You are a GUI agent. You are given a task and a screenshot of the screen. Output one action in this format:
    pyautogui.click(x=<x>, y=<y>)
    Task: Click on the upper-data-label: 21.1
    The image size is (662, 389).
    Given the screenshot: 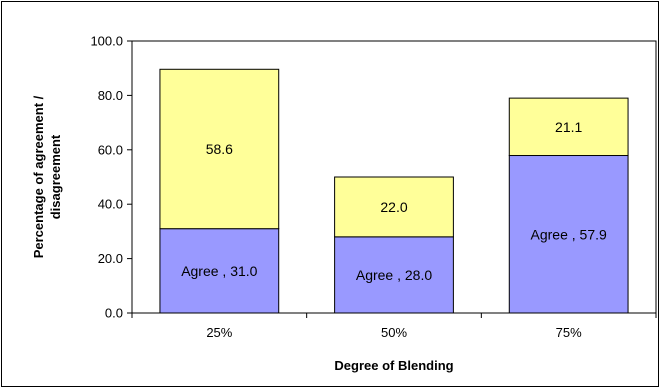 What is the action you would take?
    pyautogui.click(x=568, y=127)
    